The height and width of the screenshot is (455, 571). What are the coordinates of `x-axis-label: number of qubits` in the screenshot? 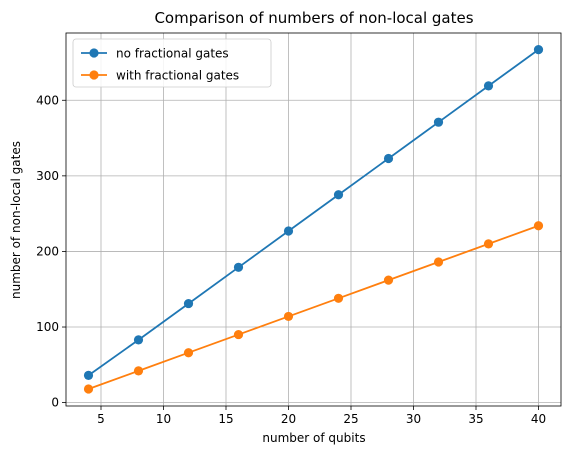 It's located at (313, 438).